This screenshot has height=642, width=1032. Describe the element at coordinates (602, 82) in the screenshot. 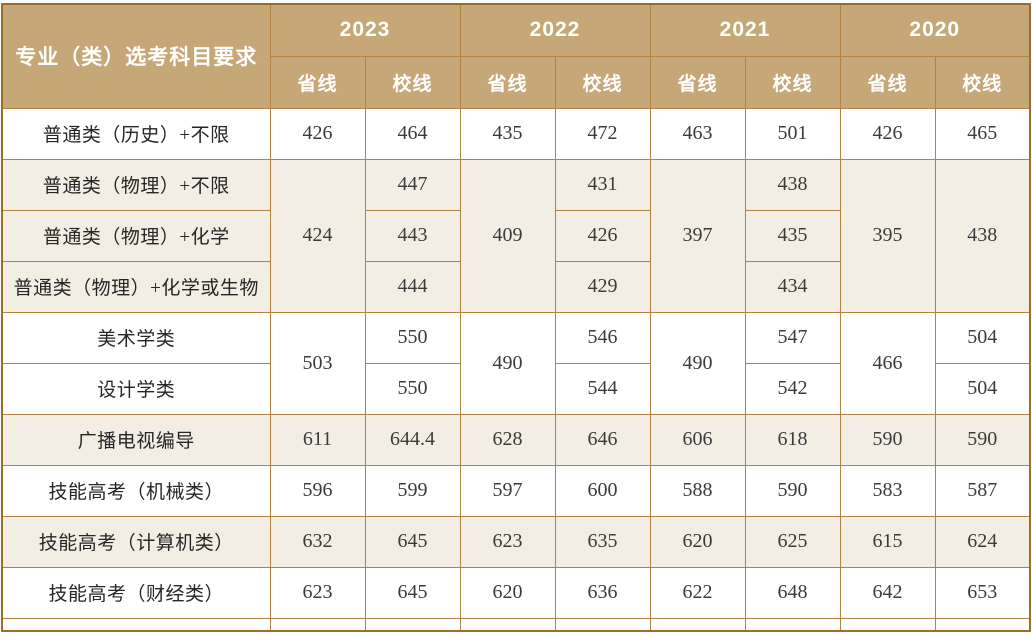

I see `subheader-school-2022: 校线` at that location.